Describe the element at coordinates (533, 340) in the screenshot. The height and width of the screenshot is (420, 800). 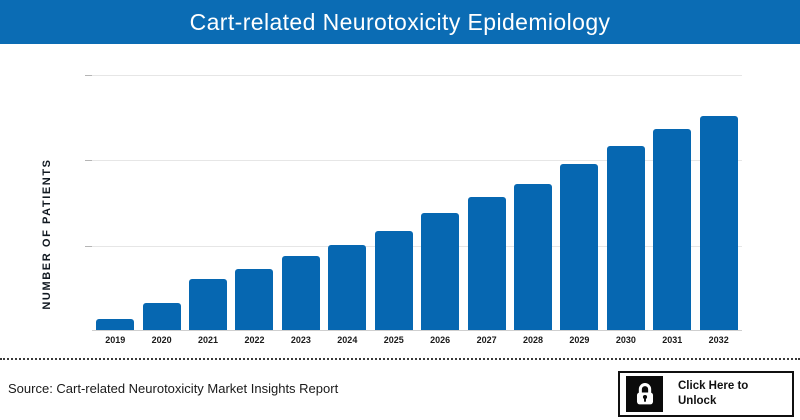
I see `x-tick-label-2028: 2028` at that location.